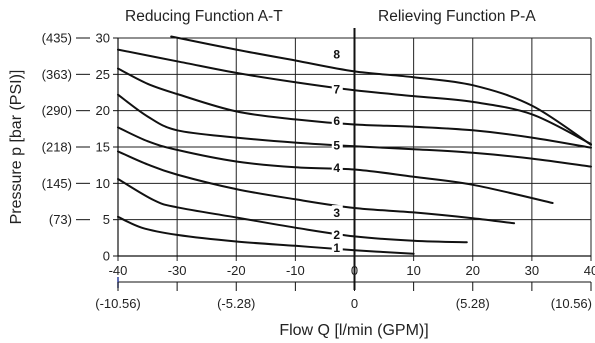  What do you see at coordinates (236, 303) in the screenshot?
I see `gpm-tick-label: (-5.28)` at bounding box center [236, 303].